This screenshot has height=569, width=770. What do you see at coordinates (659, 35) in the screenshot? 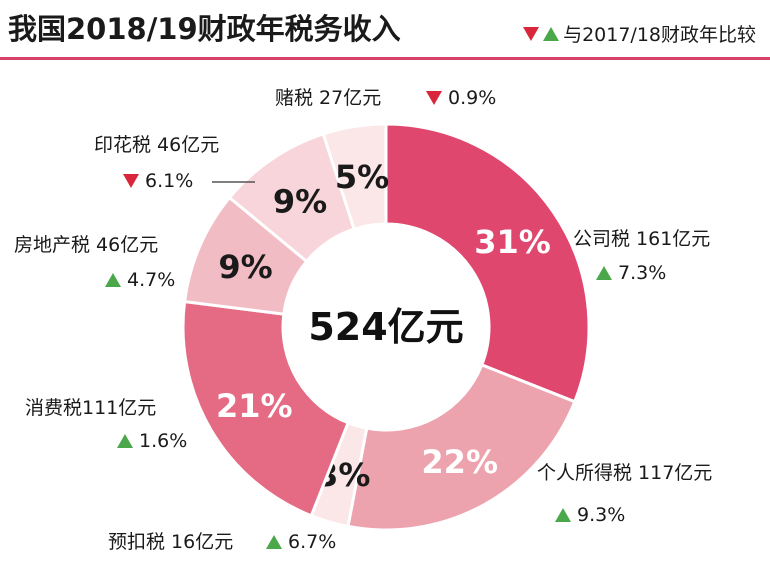
I see `legend-text: 与2017/18财政年比较` at bounding box center [659, 35].